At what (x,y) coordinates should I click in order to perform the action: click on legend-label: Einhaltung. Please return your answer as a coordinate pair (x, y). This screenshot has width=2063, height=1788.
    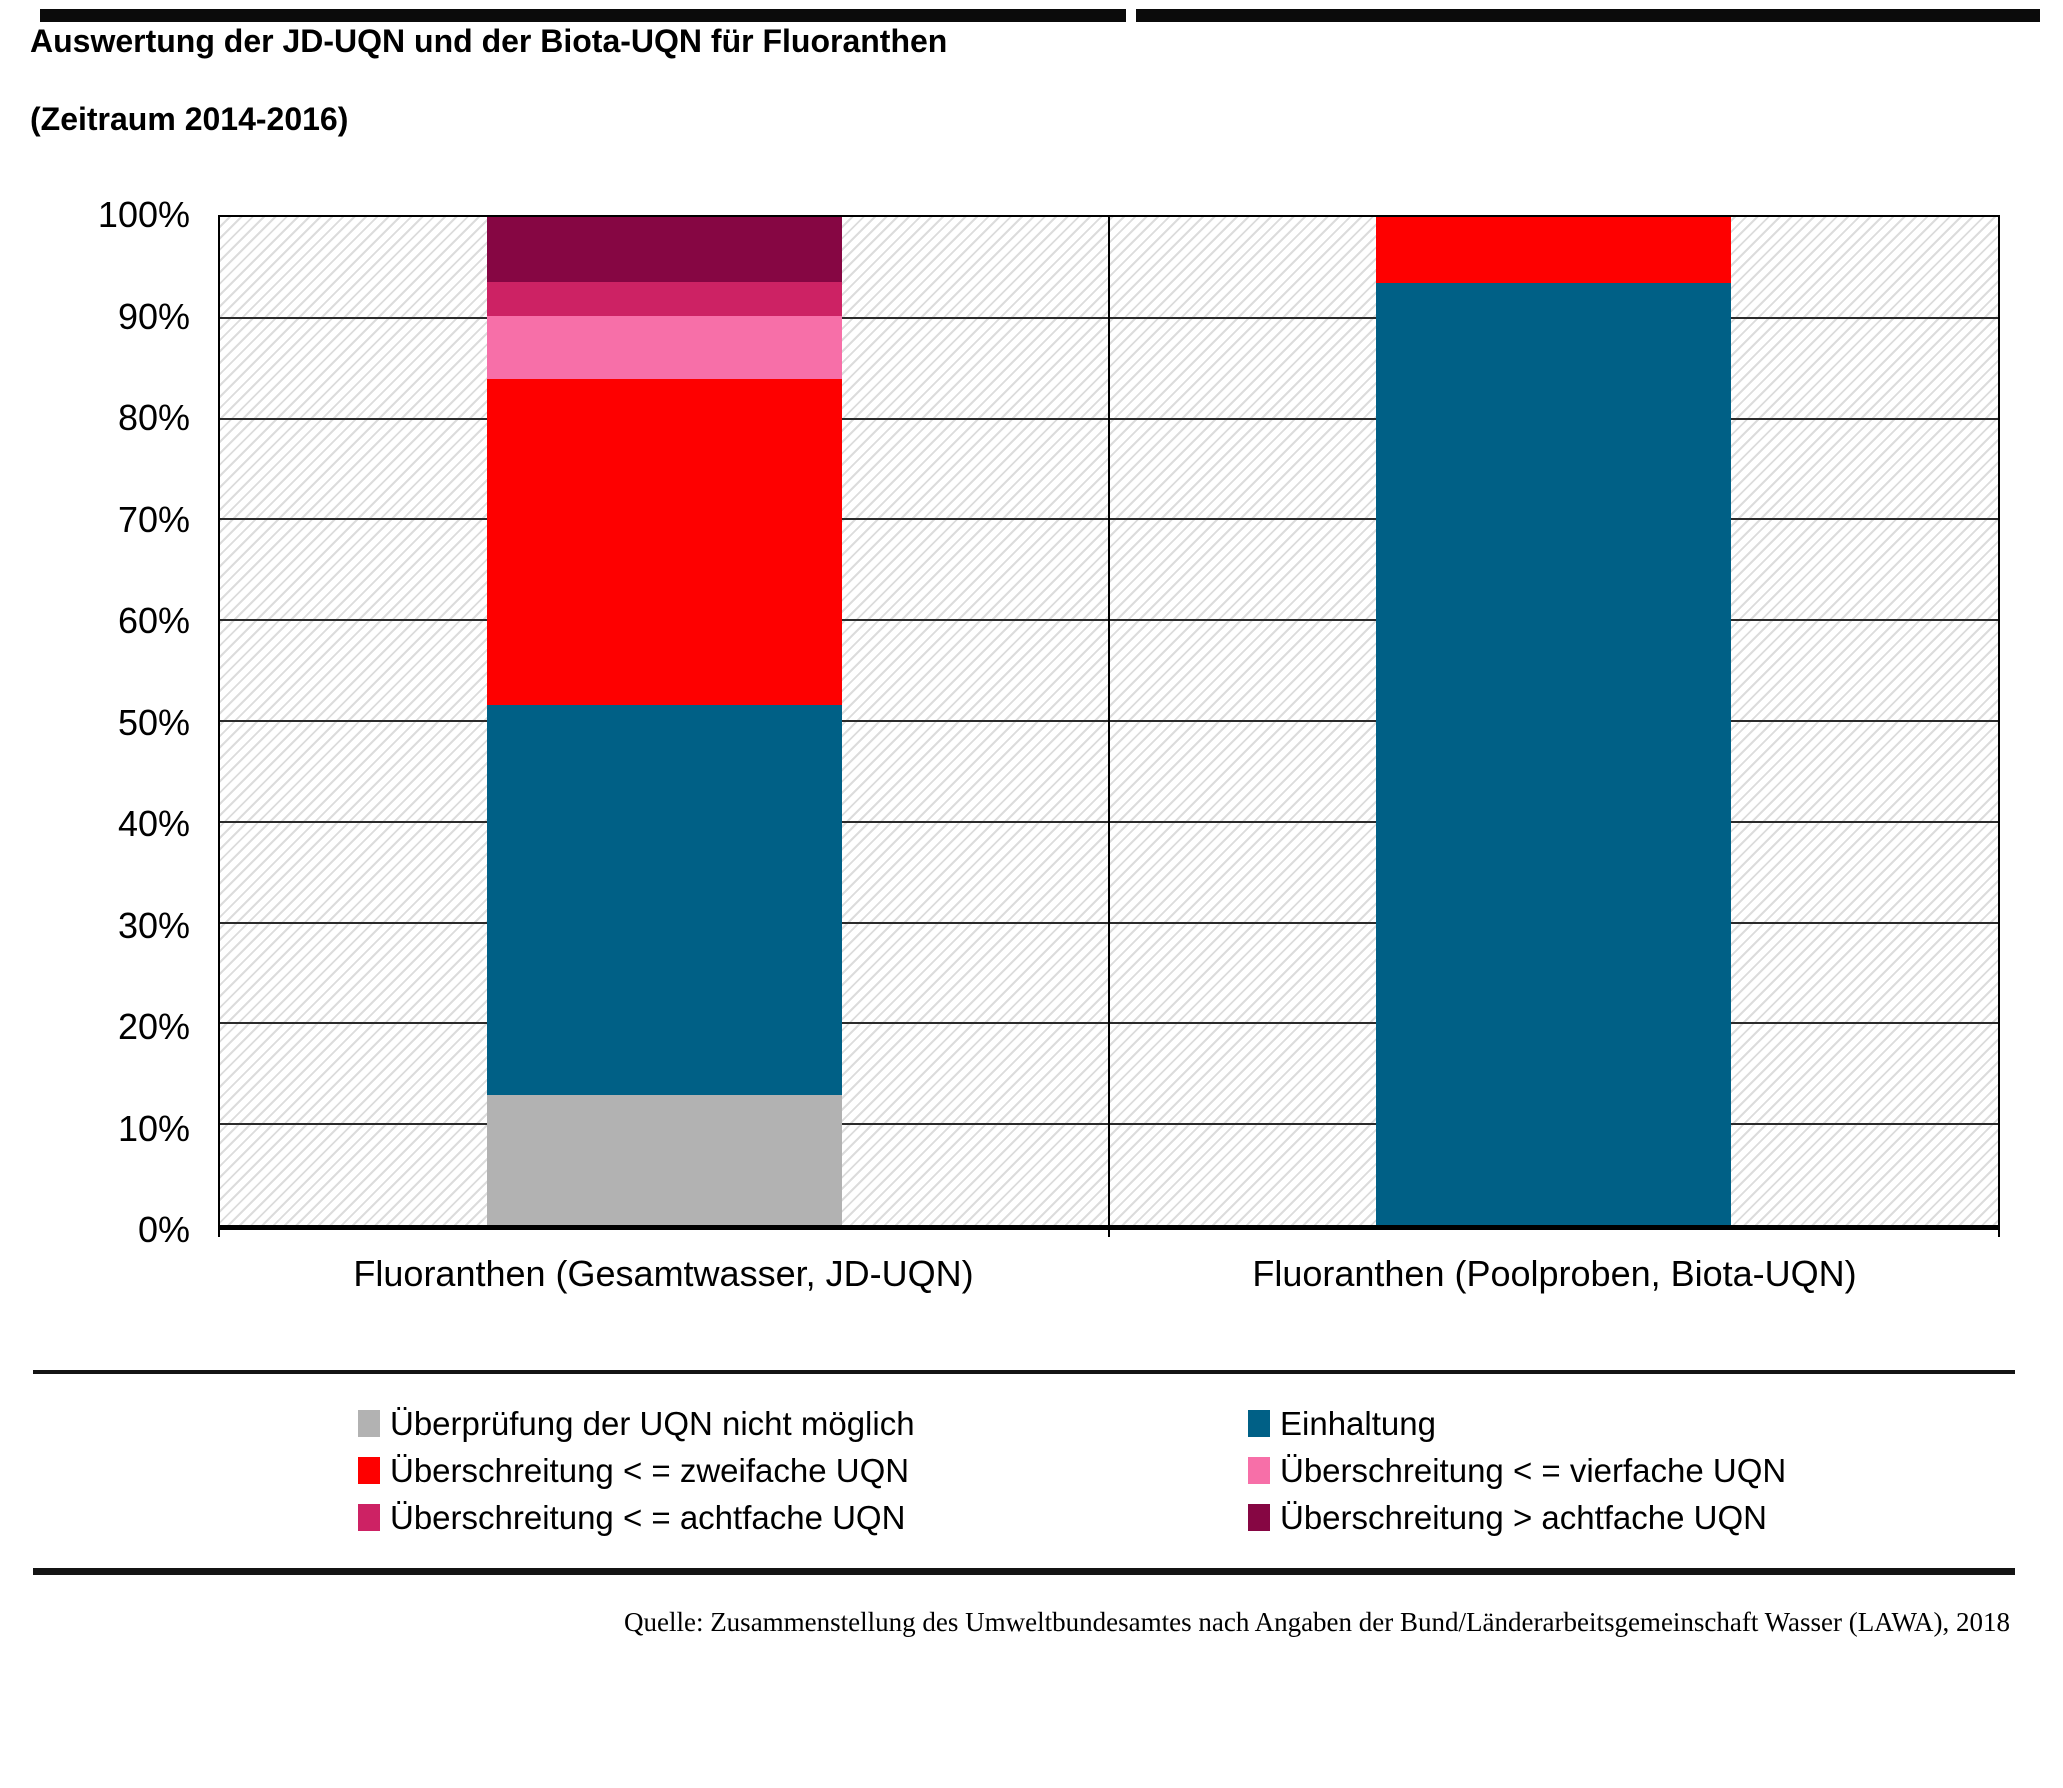
    Looking at the image, I should click on (1358, 1423).